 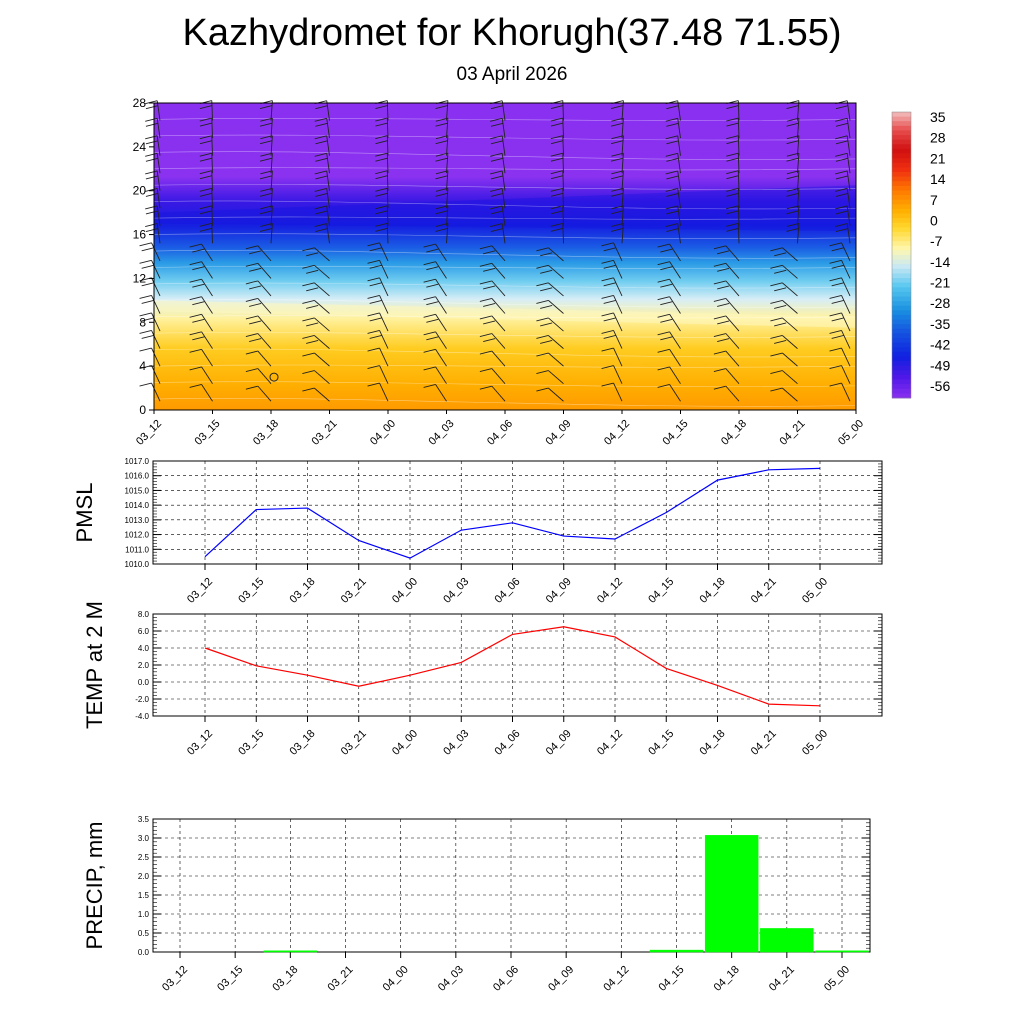 I want to click on x-tick-label: 04_00, so click(x=405, y=743).